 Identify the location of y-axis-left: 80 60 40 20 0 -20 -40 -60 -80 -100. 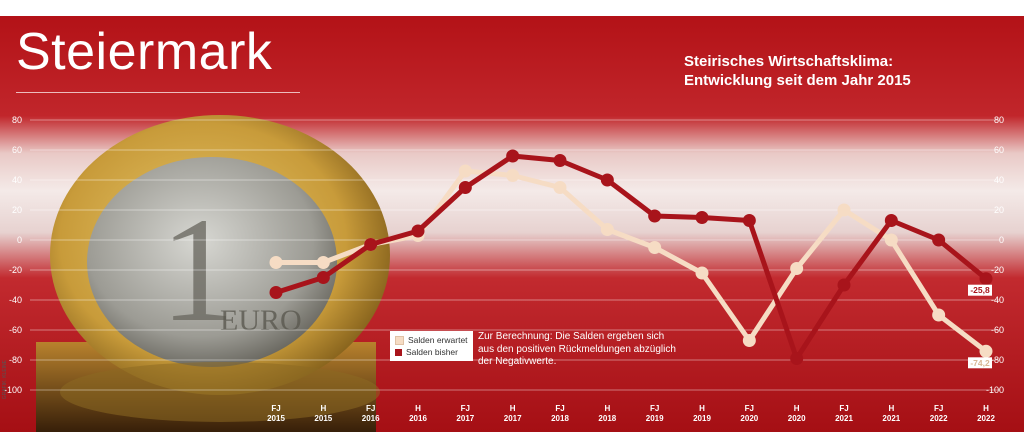
(13, 255).